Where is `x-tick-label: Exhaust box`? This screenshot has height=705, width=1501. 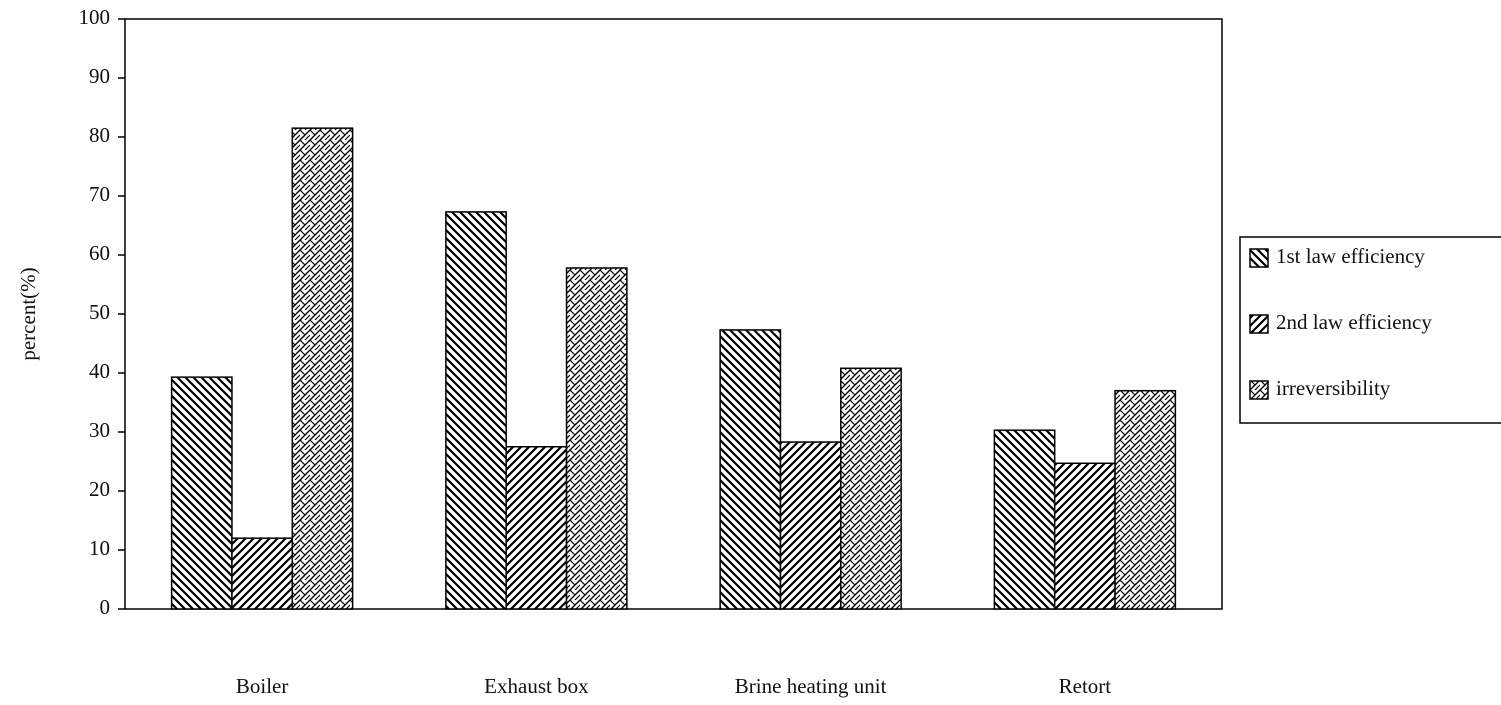 x-tick-label: Exhaust box is located at coordinates (536, 686).